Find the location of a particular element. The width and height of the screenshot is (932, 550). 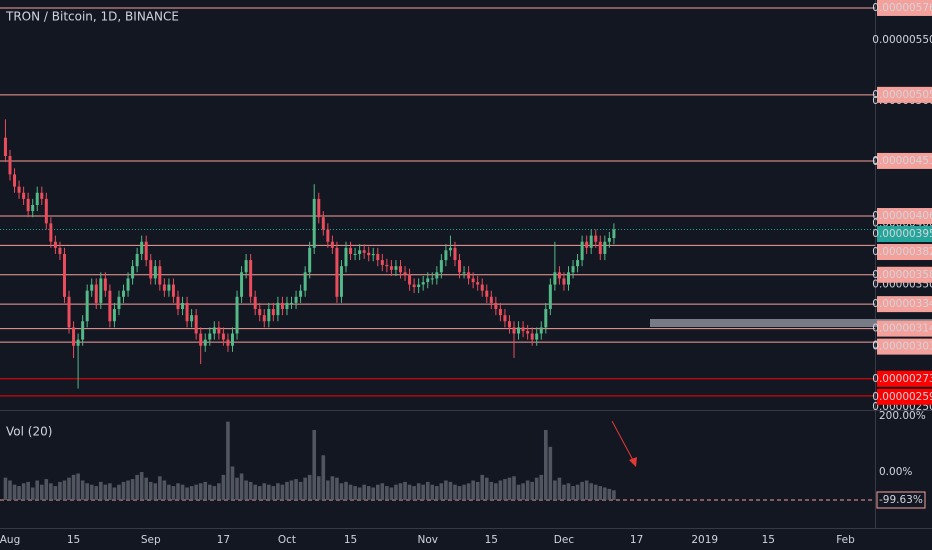

volume-tick-label: 0.00% is located at coordinates (895, 472).